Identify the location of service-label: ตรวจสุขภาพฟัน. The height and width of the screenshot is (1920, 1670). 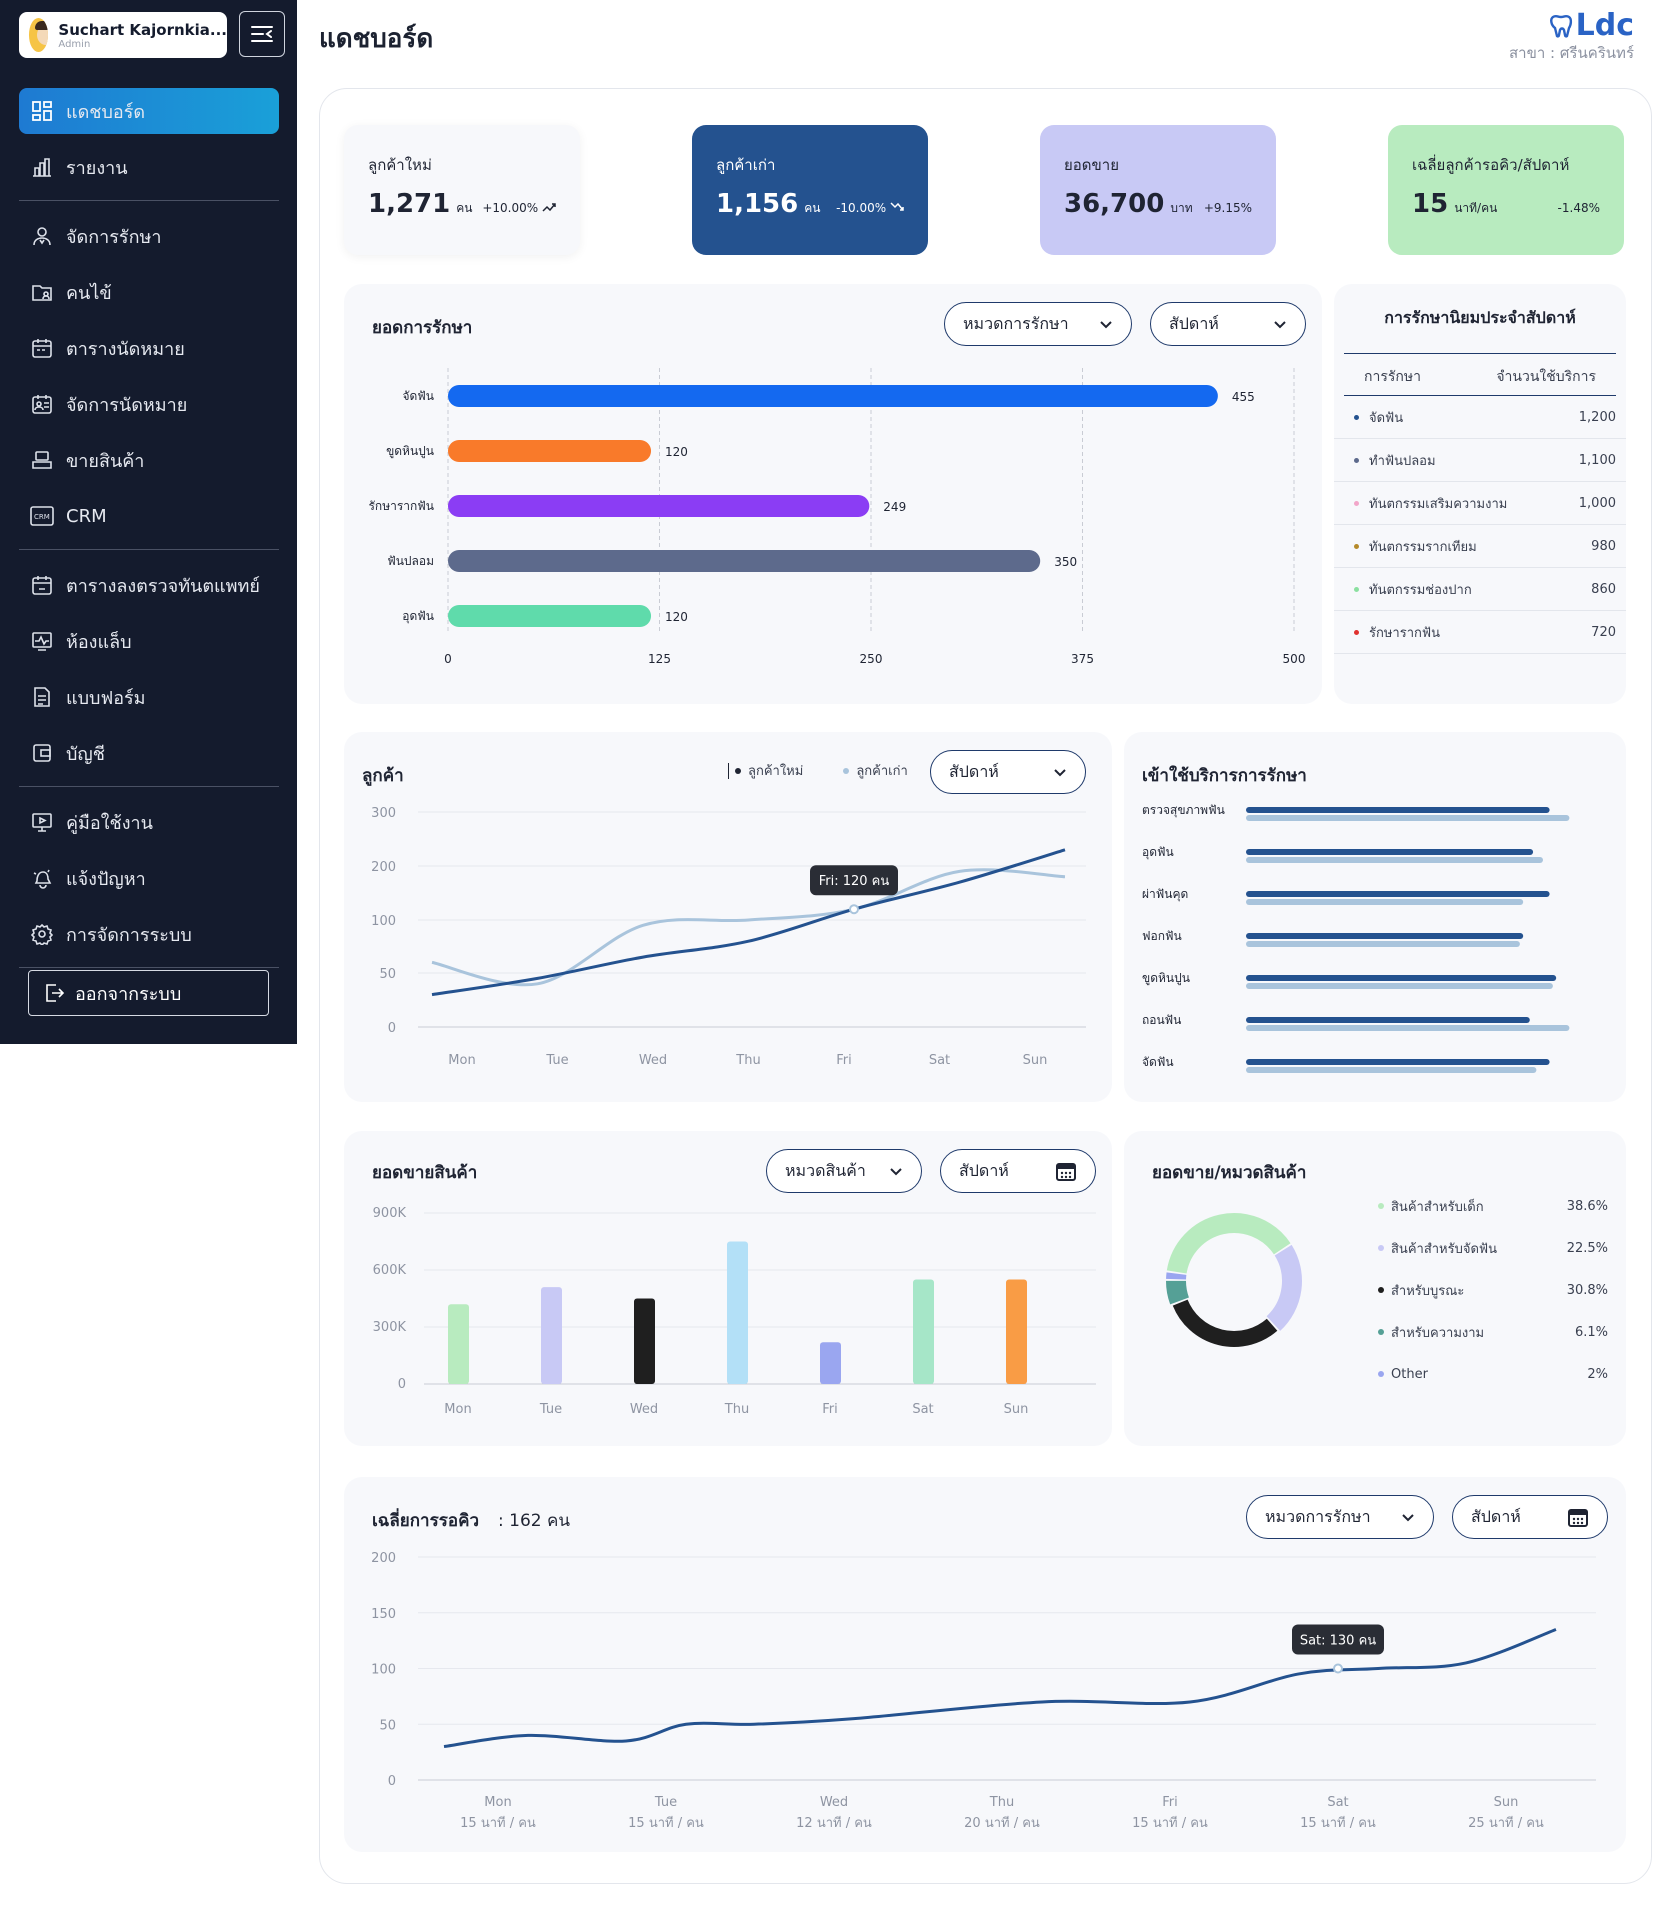
(1183, 810).